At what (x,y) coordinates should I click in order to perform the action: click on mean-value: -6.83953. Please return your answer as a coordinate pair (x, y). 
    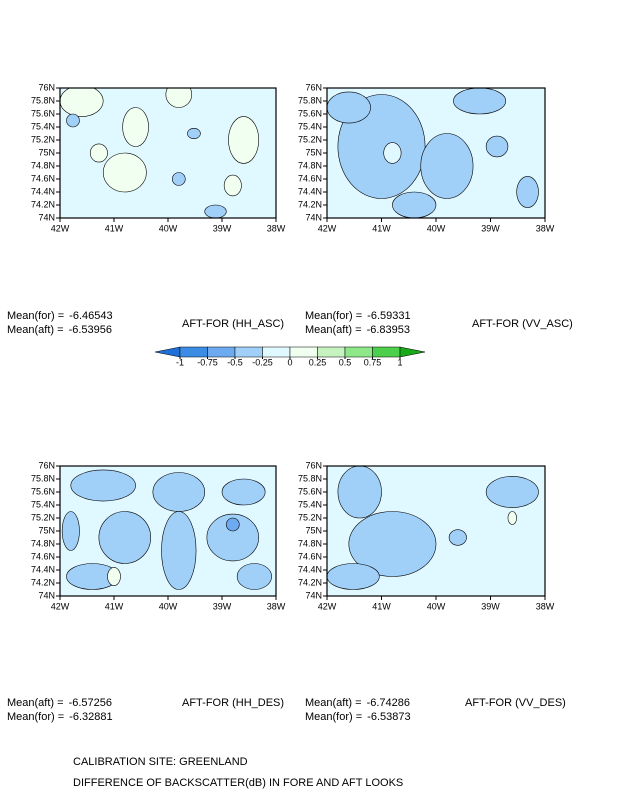
    Looking at the image, I should click on (388, 330).